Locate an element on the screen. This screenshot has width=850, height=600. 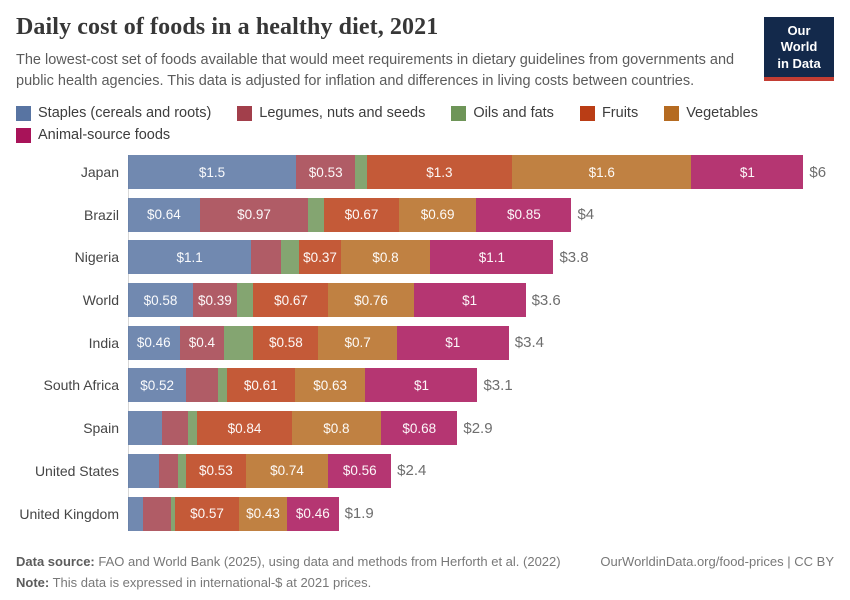
owid-logo: Our World in Data is located at coordinates (799, 49).